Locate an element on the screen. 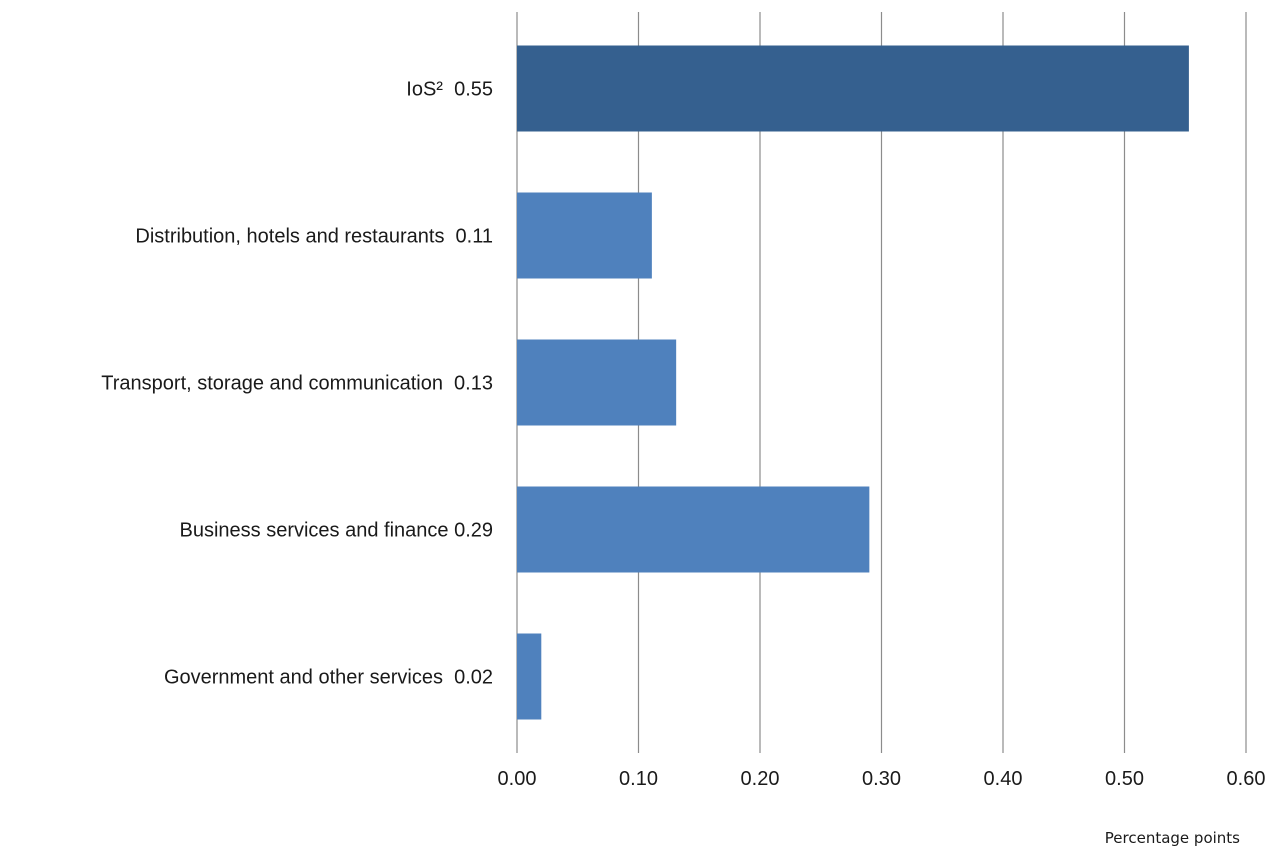 This screenshot has height=849, width=1281. x-tick-labels: 0.00 0.10 0.20 0.30 0.40 0.50 0.60 is located at coordinates (882, 779).